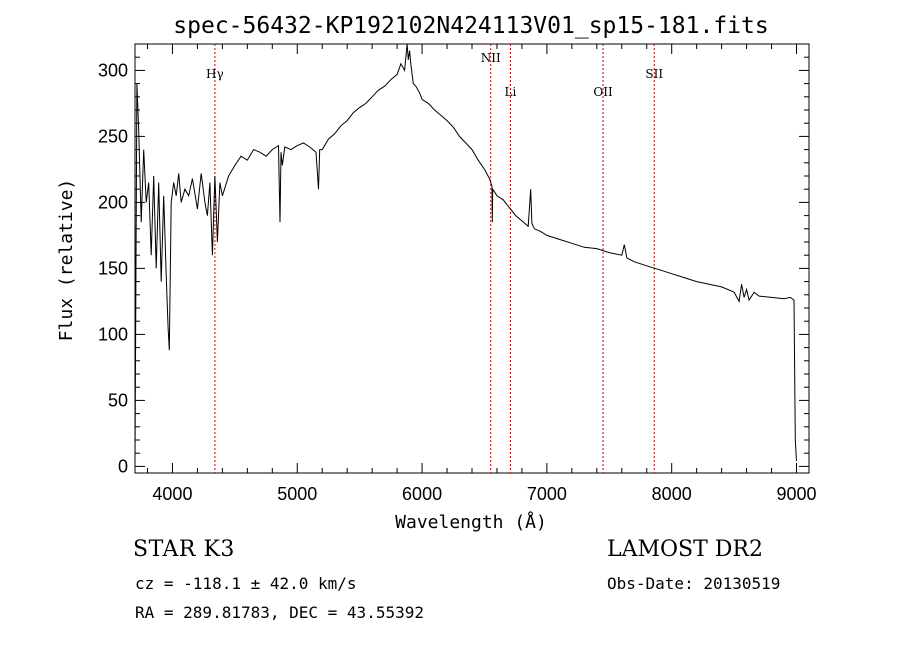 Image resolution: width=900 pixels, height=649 pixels. Describe the element at coordinates (66, 260) in the screenshot. I see `y-axis-label: Flux (relative)` at that location.